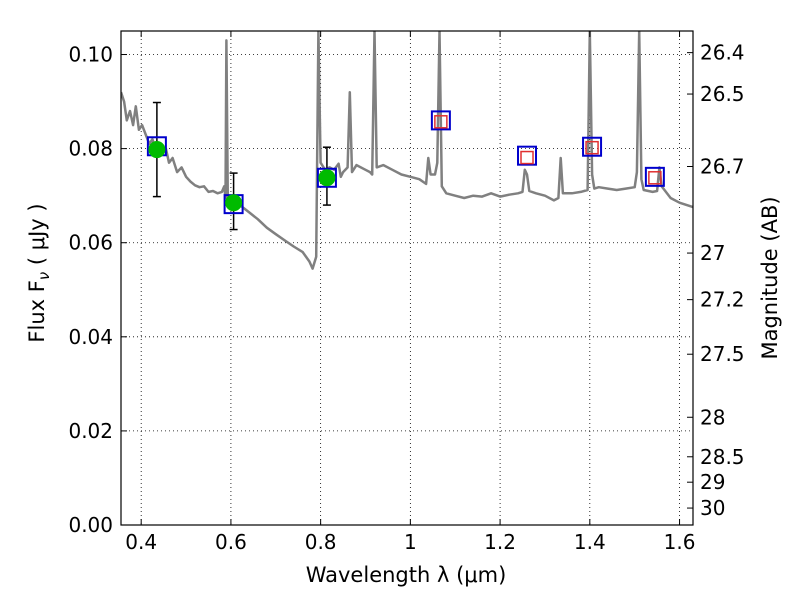 This screenshot has width=800, height=600. I want to click on y-tick-label: 0.04, so click(90, 337).